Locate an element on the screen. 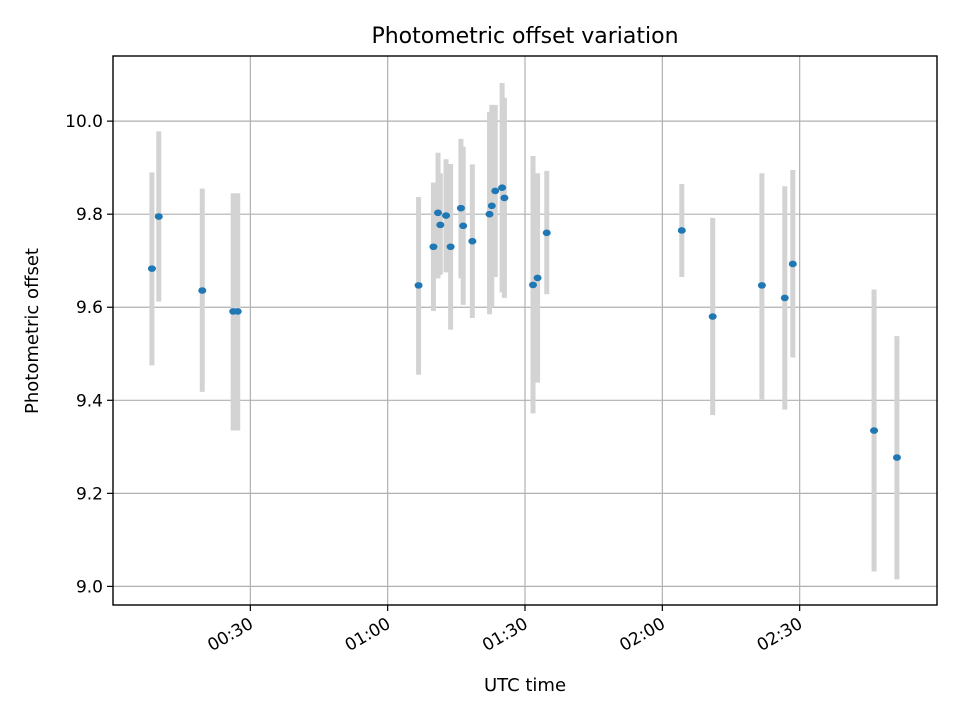 The width and height of the screenshot is (960, 720). y-tick-label: 10.0 is located at coordinates (84, 122).